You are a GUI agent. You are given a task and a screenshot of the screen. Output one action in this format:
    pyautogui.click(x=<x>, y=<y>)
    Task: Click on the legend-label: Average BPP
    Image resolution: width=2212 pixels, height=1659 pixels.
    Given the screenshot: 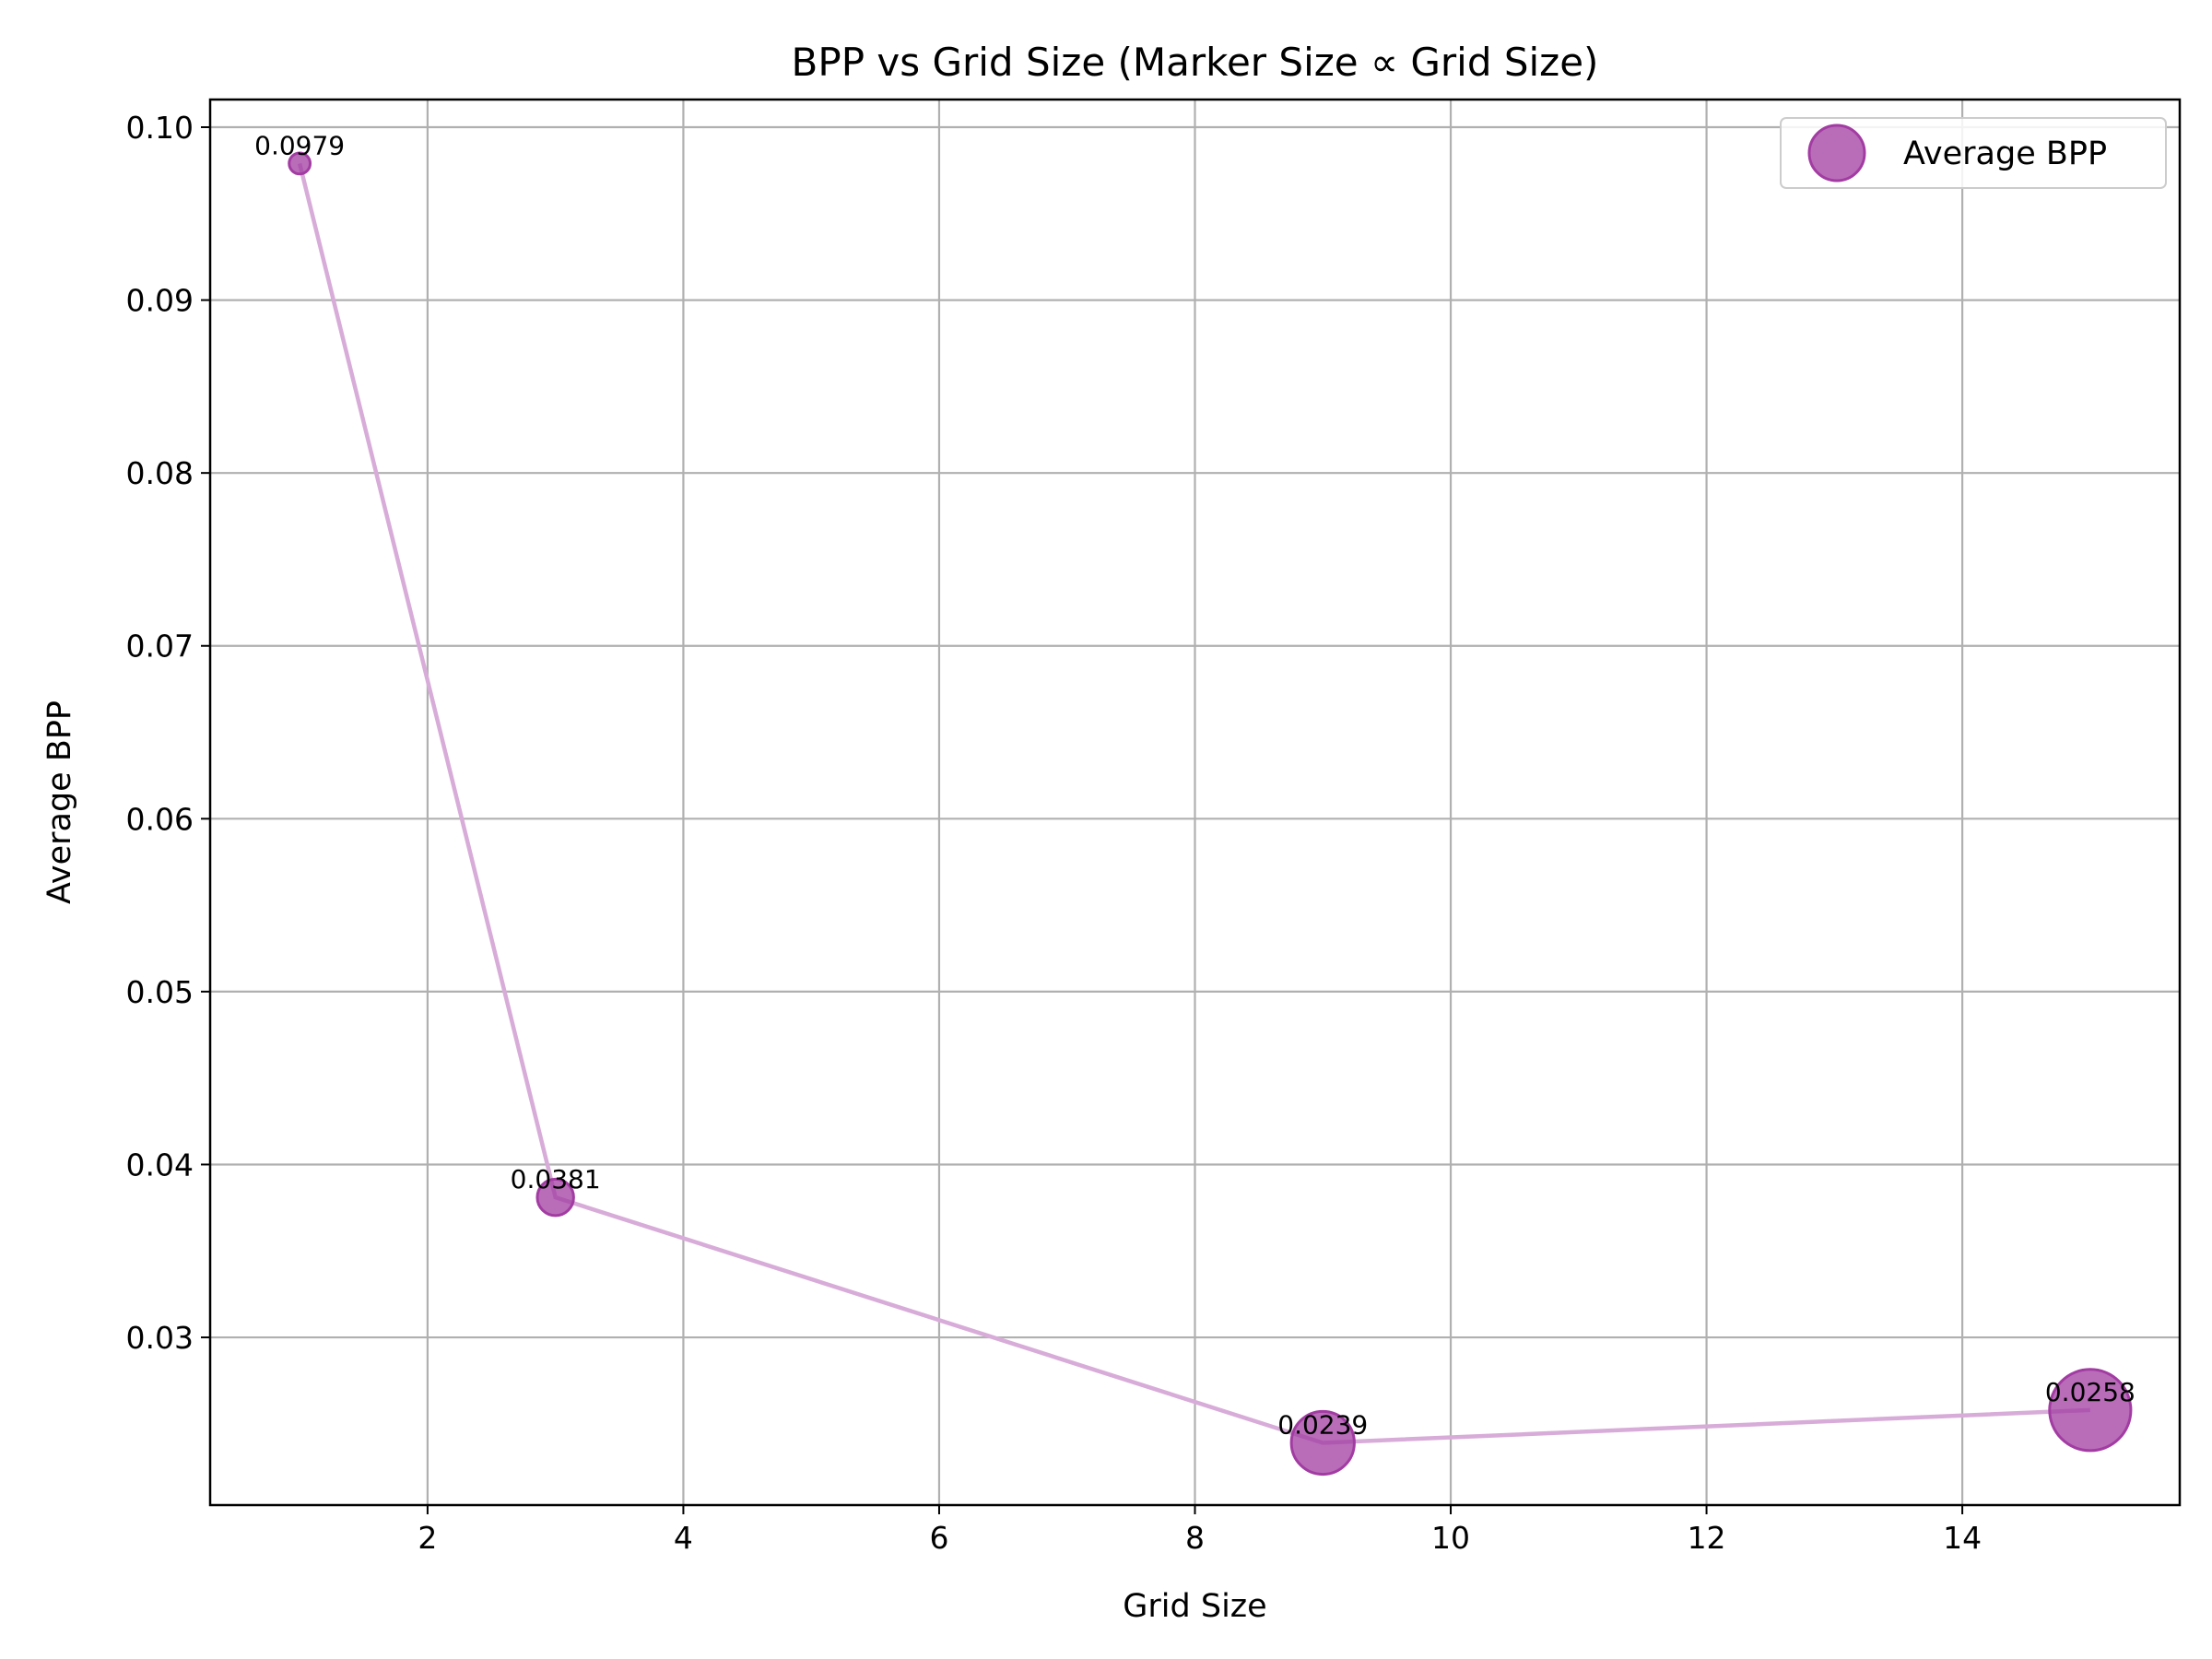 What is the action you would take?
    pyautogui.click(x=2005, y=153)
    